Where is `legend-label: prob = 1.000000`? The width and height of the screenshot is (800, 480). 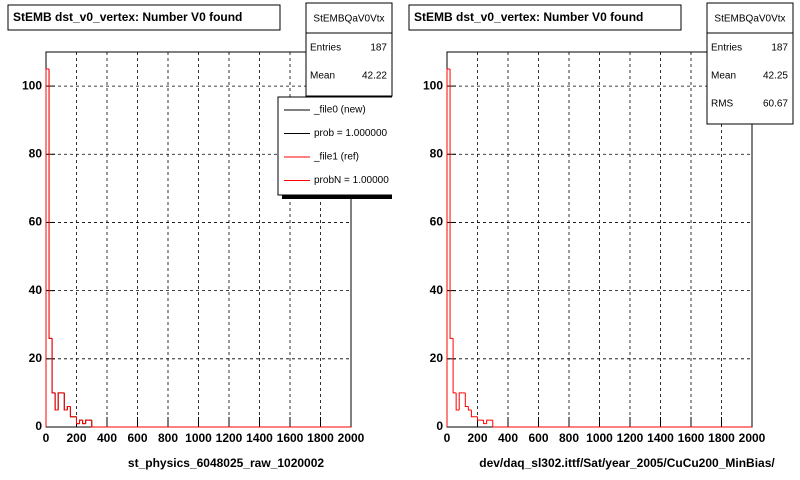
legend-label: prob = 1.000000 is located at coordinates (351, 133).